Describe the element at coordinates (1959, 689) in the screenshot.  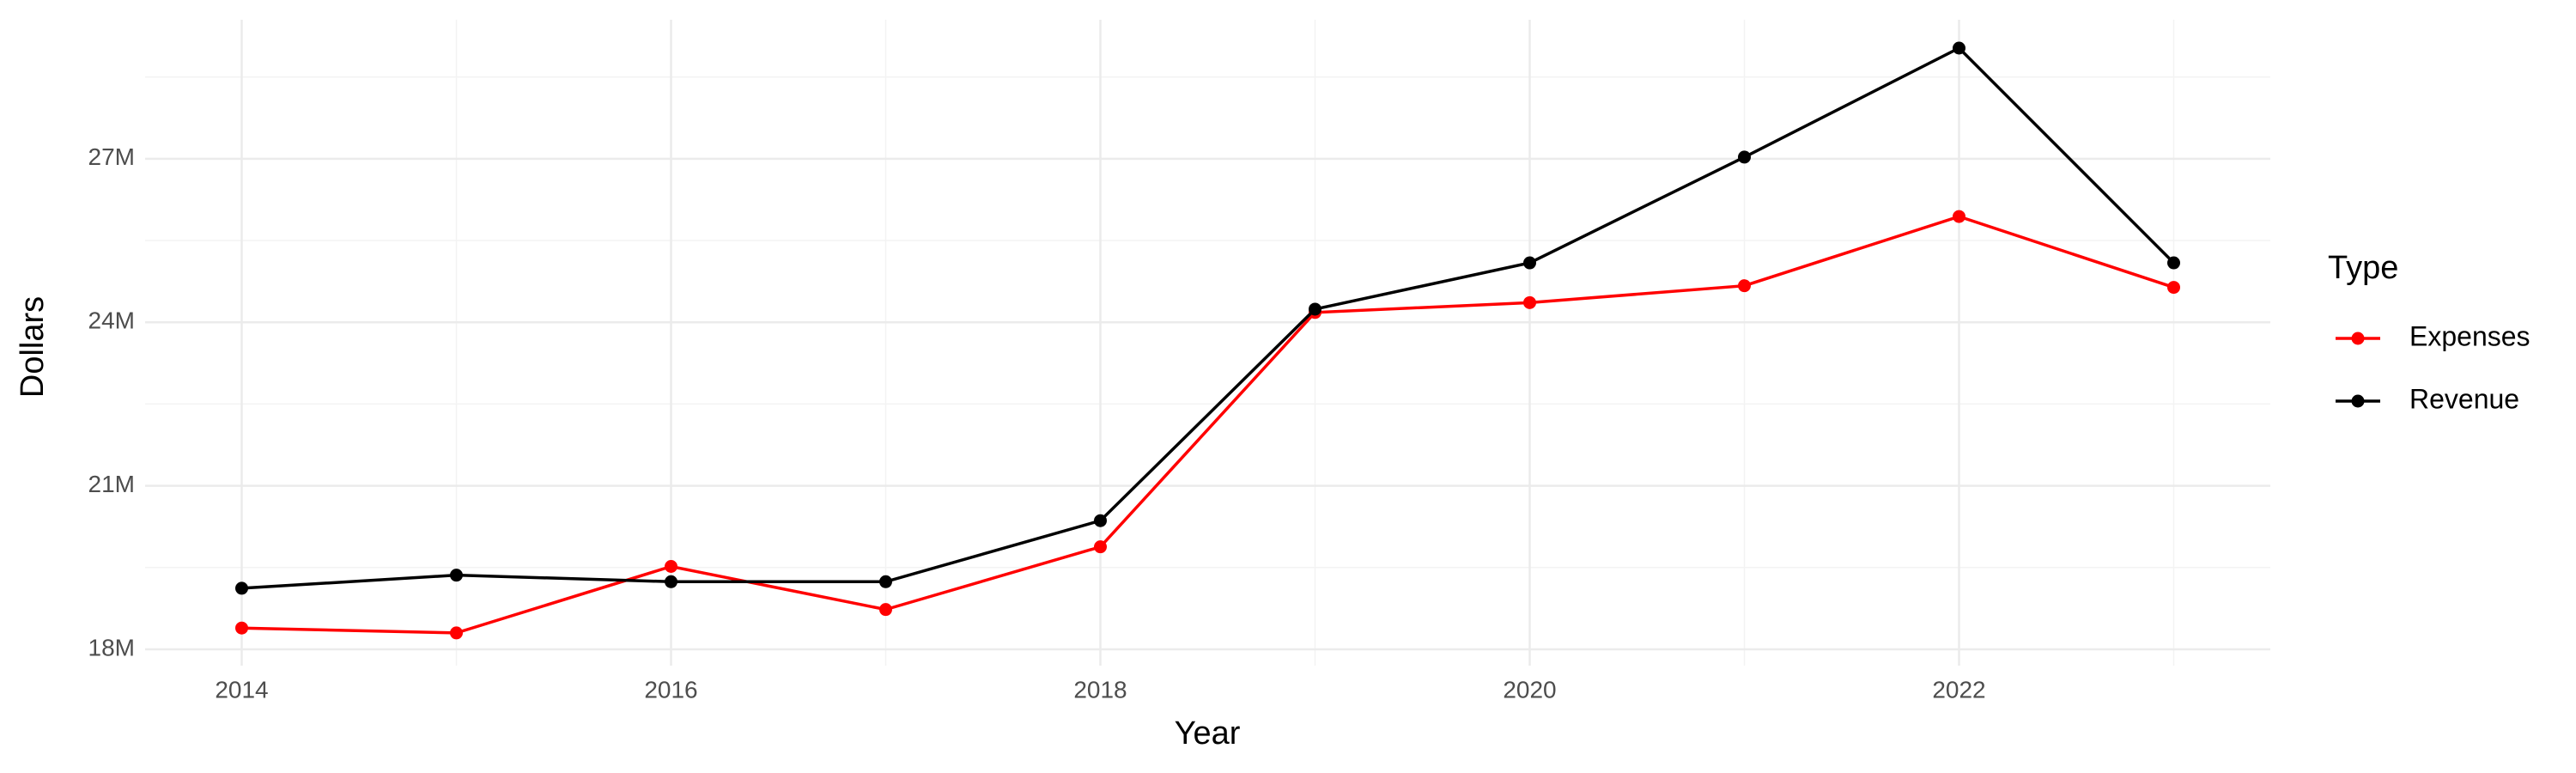
I see `x-tick-label: 2022` at that location.